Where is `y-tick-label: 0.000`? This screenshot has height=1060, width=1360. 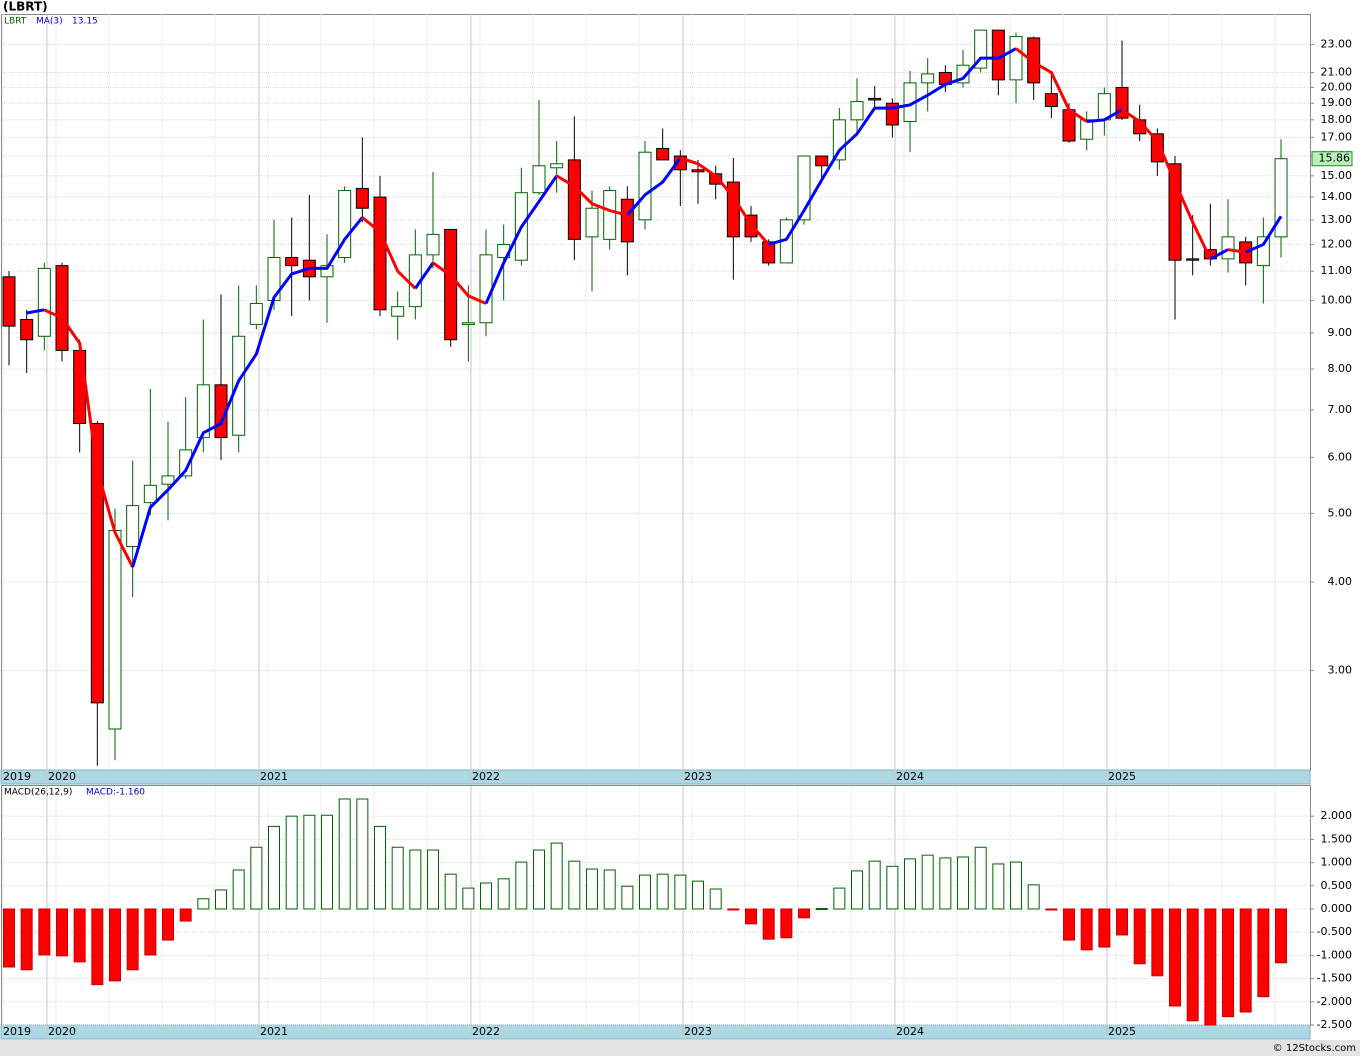 y-tick-label: 0.000 is located at coordinates (1337, 908).